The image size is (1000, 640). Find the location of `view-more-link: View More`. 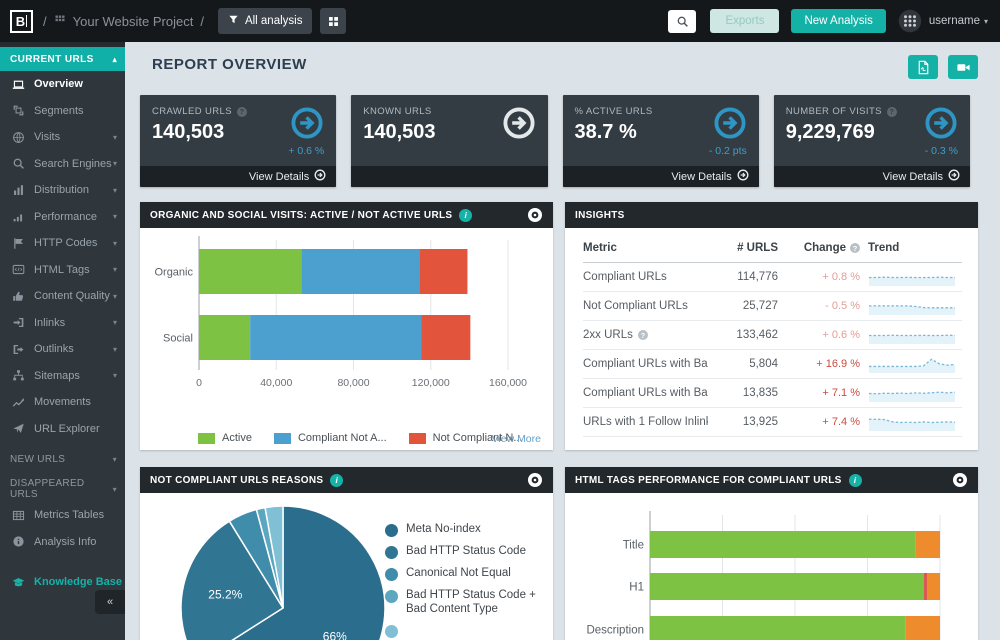

view-more-link: View More is located at coordinates (516, 439).